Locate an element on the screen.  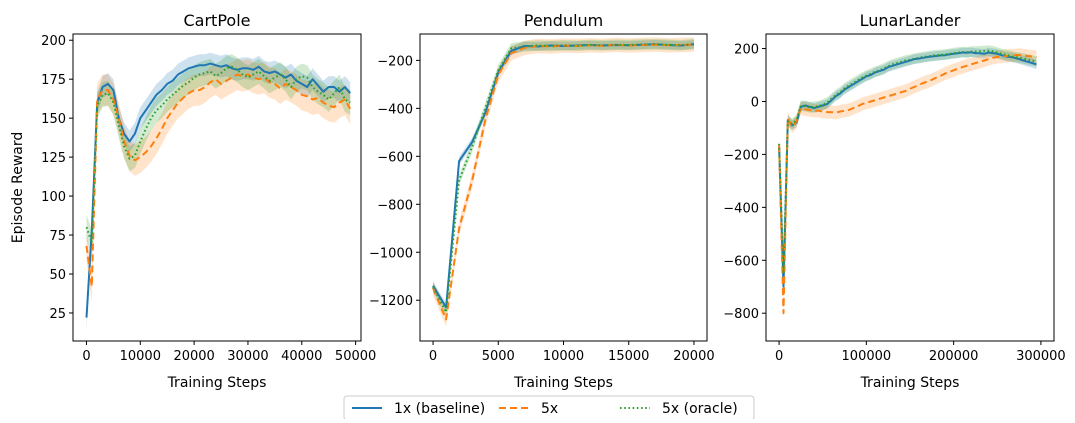
y-tick-label: −1200 is located at coordinates (391, 301).